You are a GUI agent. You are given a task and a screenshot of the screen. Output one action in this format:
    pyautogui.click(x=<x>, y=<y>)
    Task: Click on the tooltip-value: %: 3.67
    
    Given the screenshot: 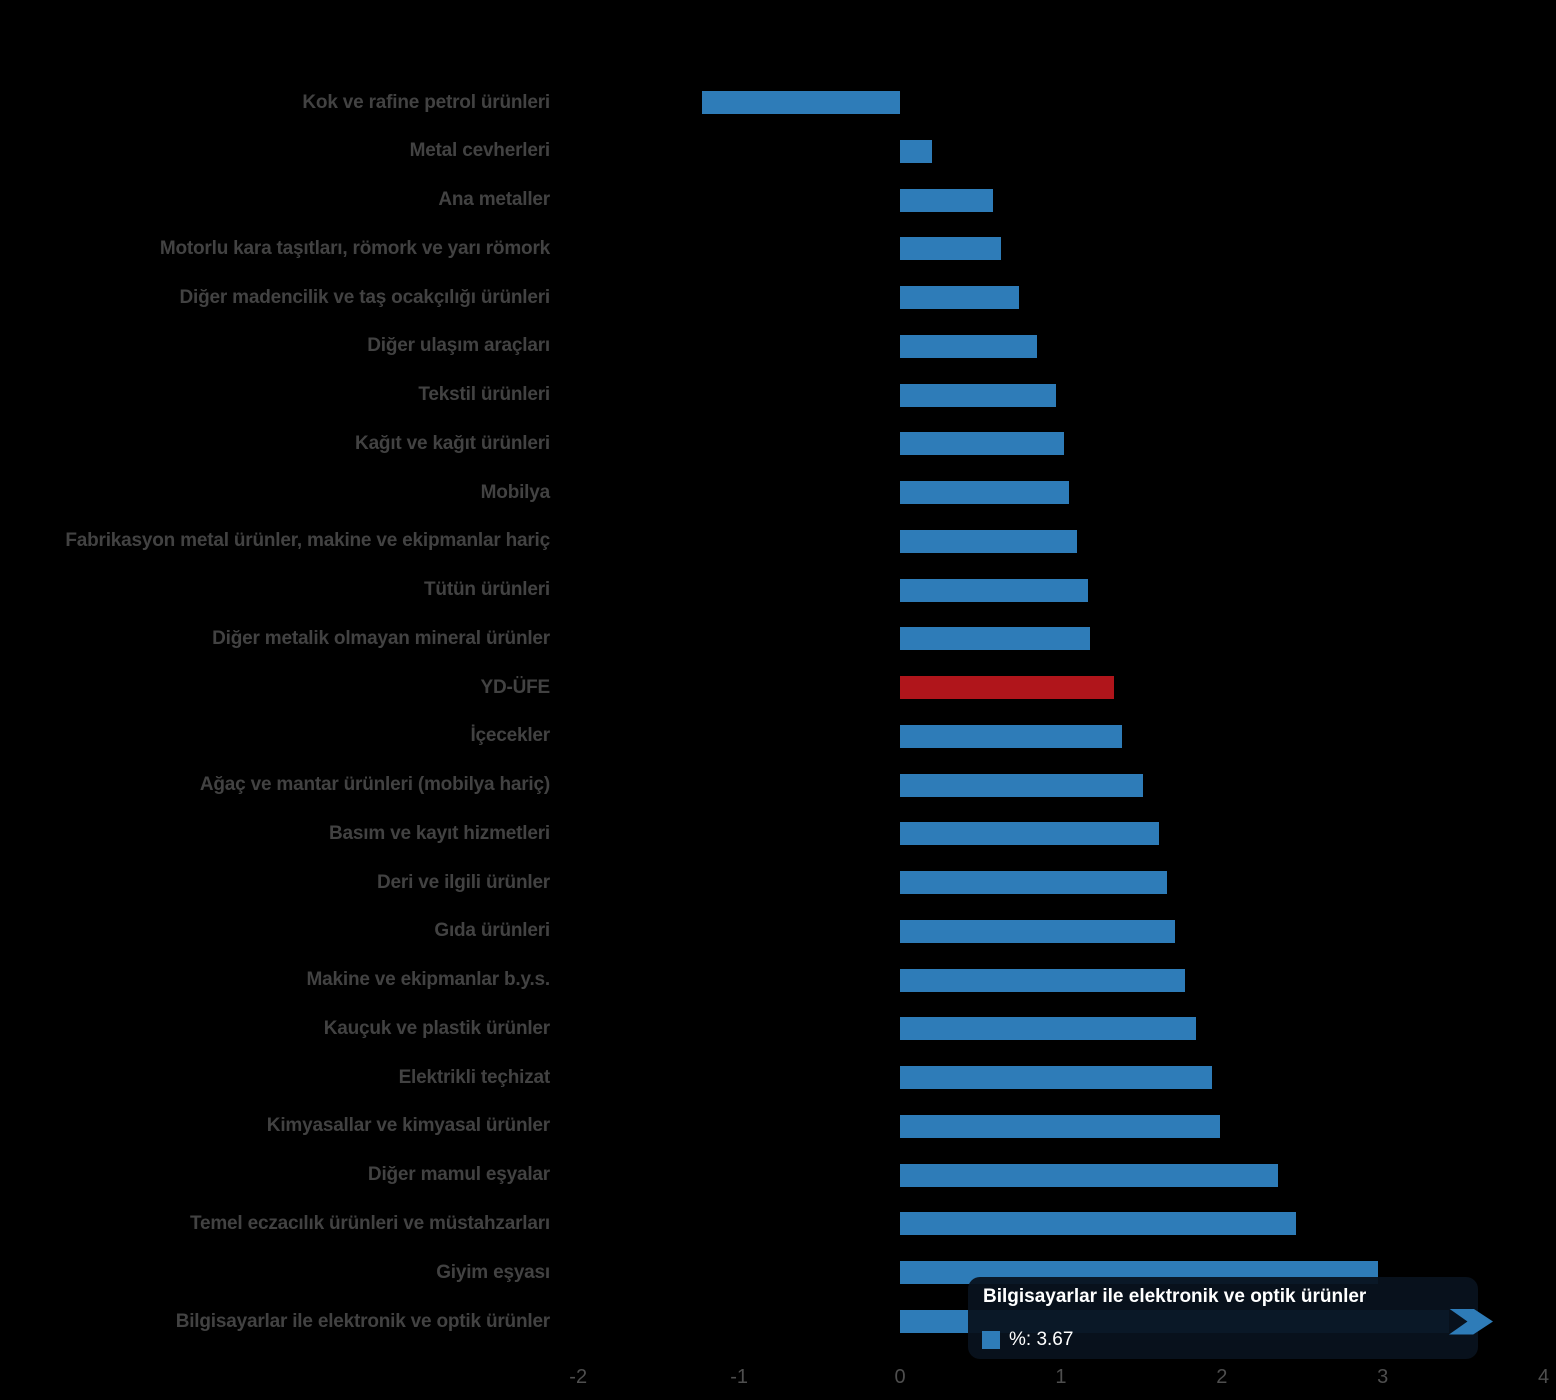 What is the action you would take?
    pyautogui.click(x=1041, y=1339)
    